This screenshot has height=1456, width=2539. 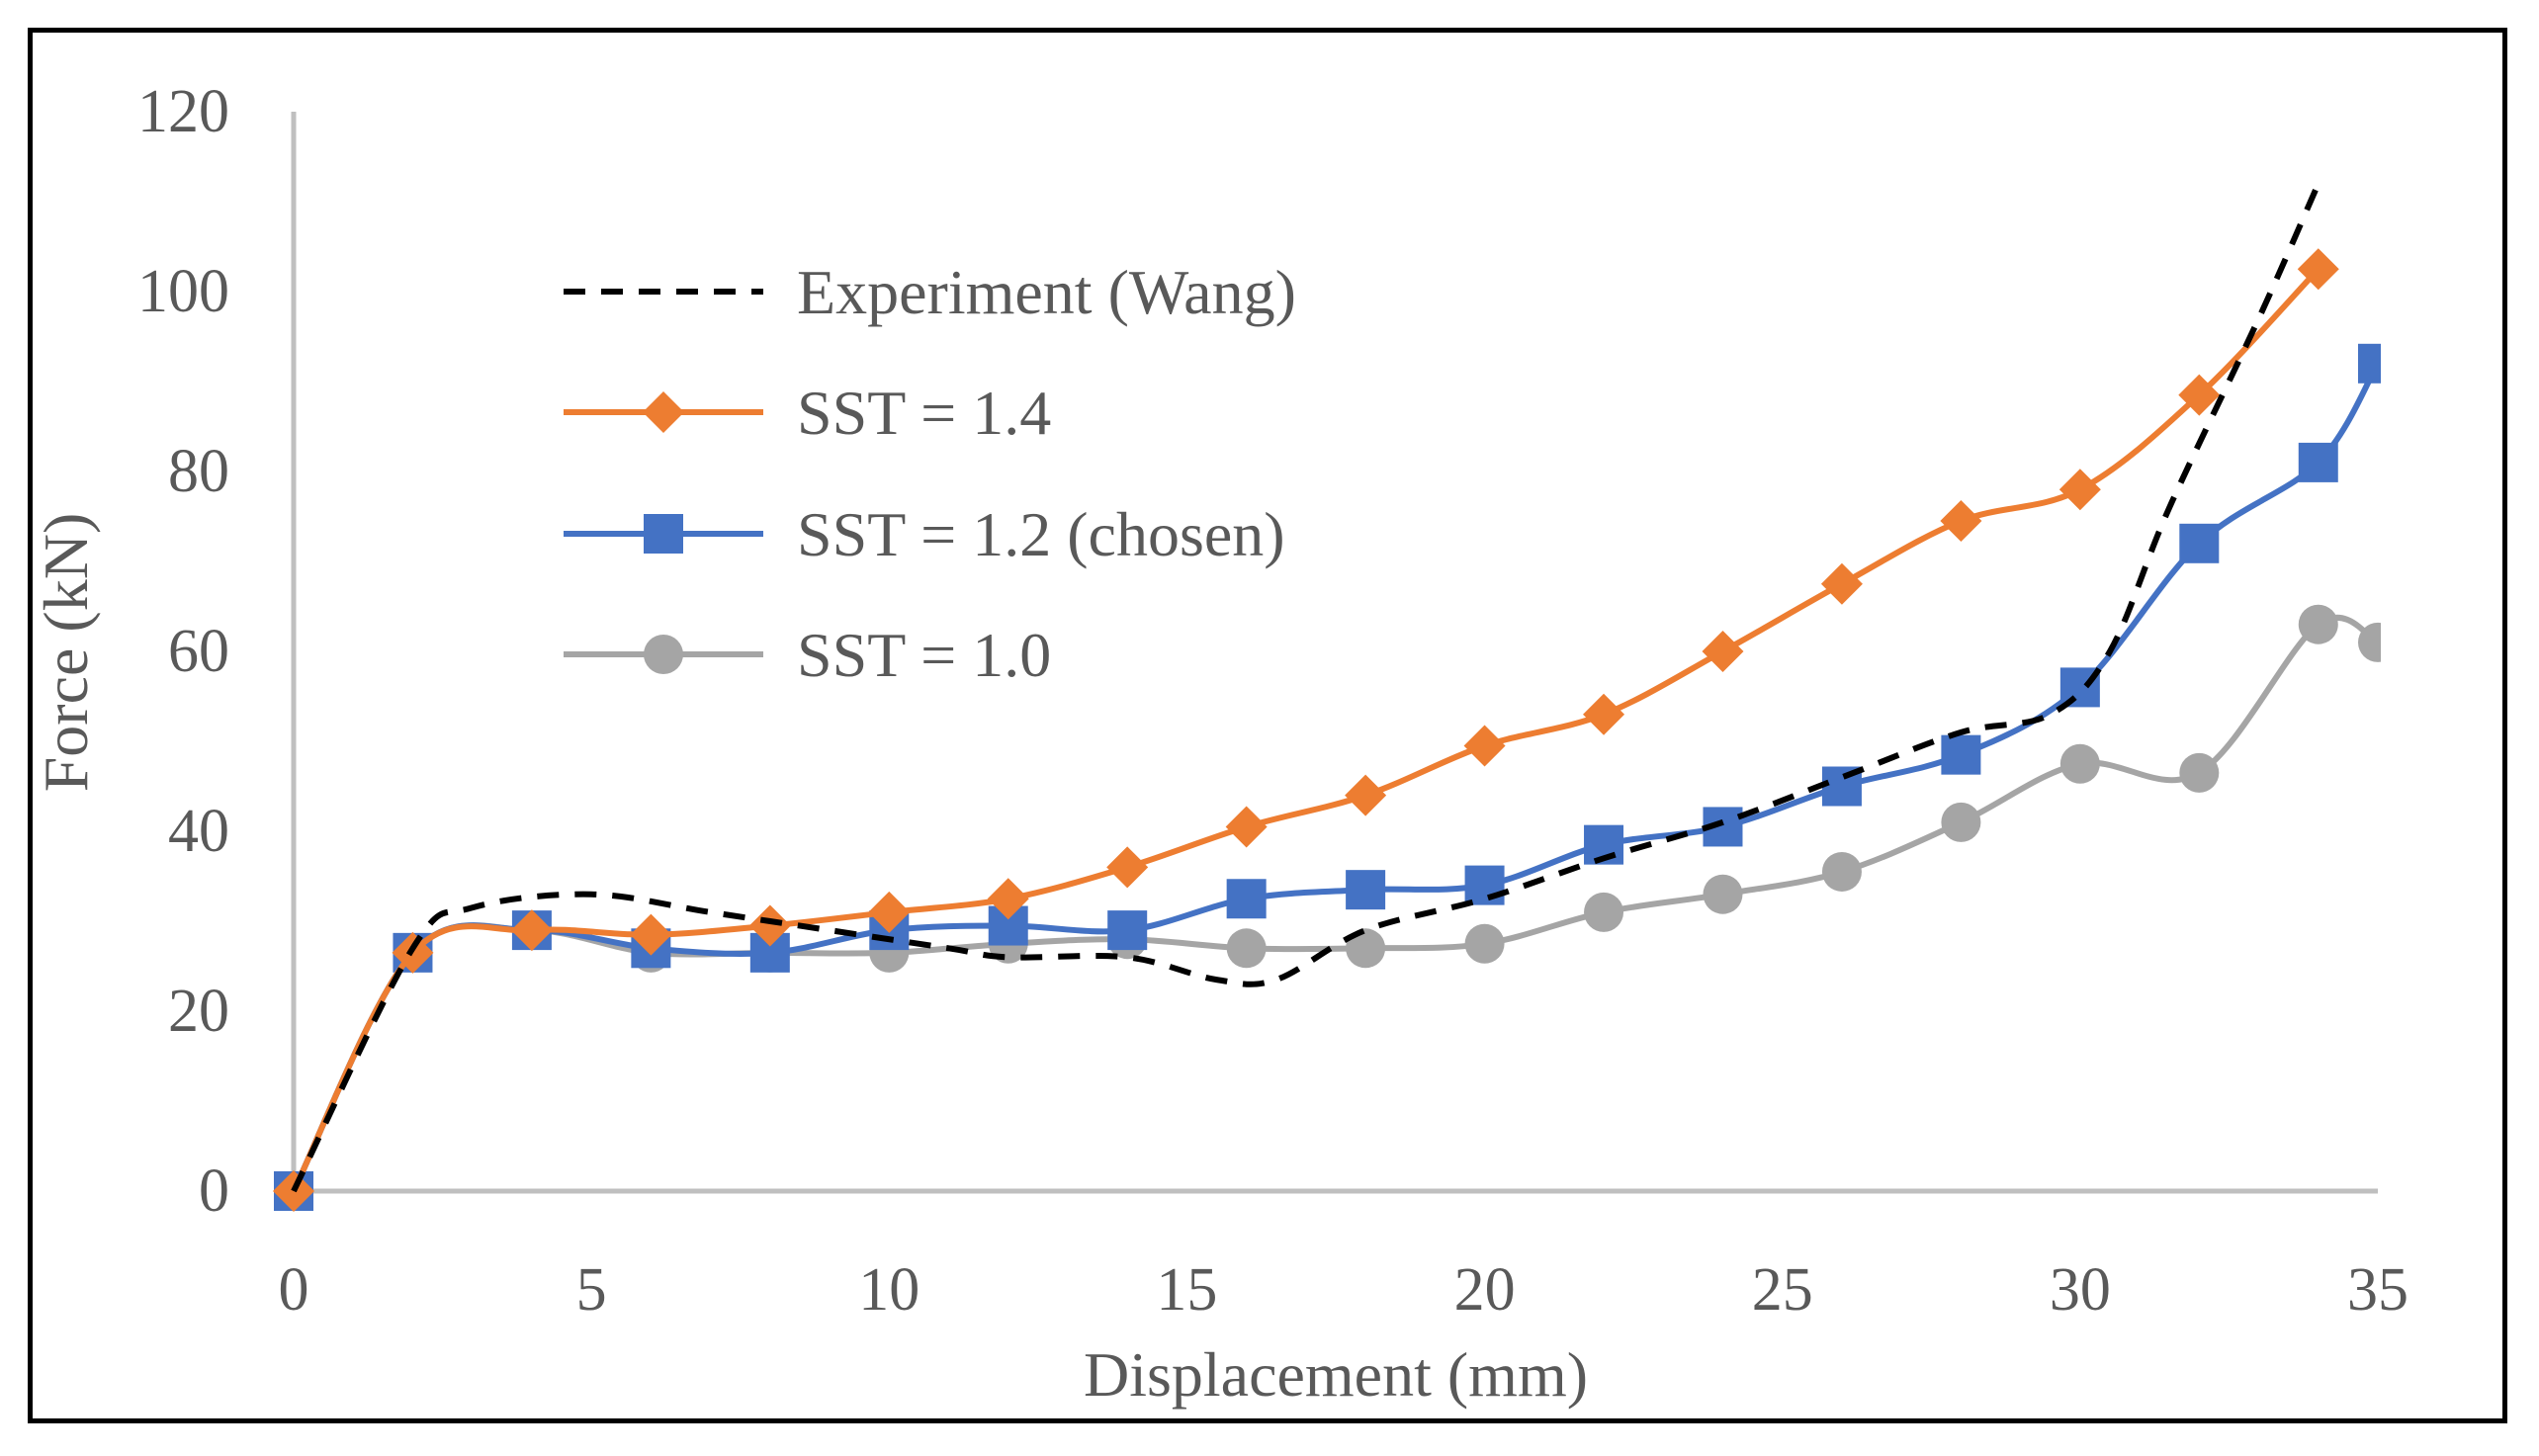 What do you see at coordinates (198, 1011) in the screenshot?
I see `y-tick-label: 20` at bounding box center [198, 1011].